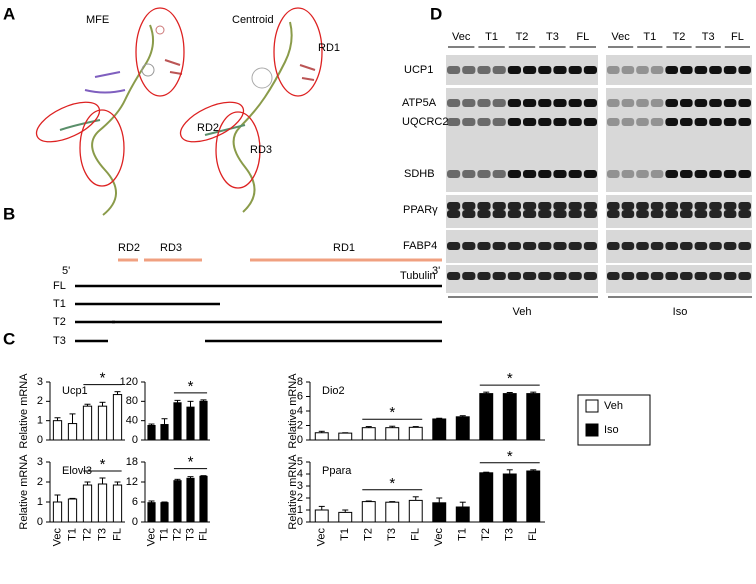  What do you see at coordinates (59, 286) in the screenshot?
I see `construct-label: FL` at bounding box center [59, 286].